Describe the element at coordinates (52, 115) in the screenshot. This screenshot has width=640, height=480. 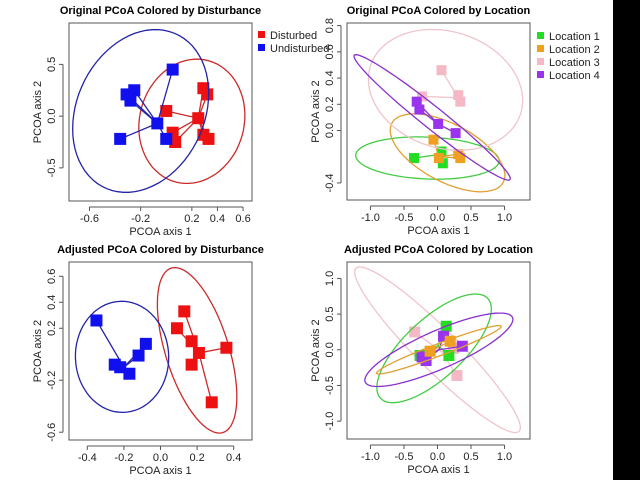
I see `y-tick-label: 0.0` at that location.